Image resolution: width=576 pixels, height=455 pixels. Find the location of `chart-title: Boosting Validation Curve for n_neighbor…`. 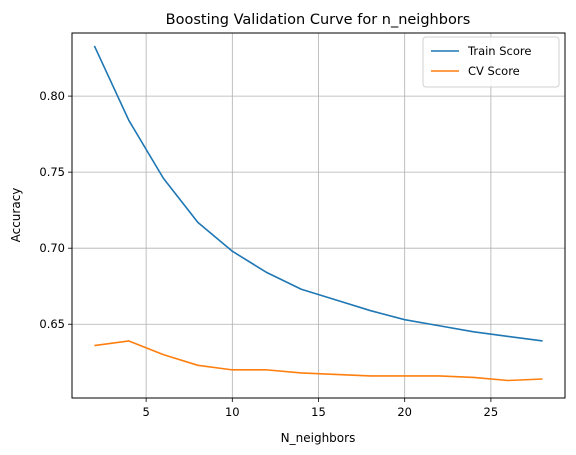

chart-title: Boosting Validation Curve for n_neighbor… is located at coordinates (318, 20).